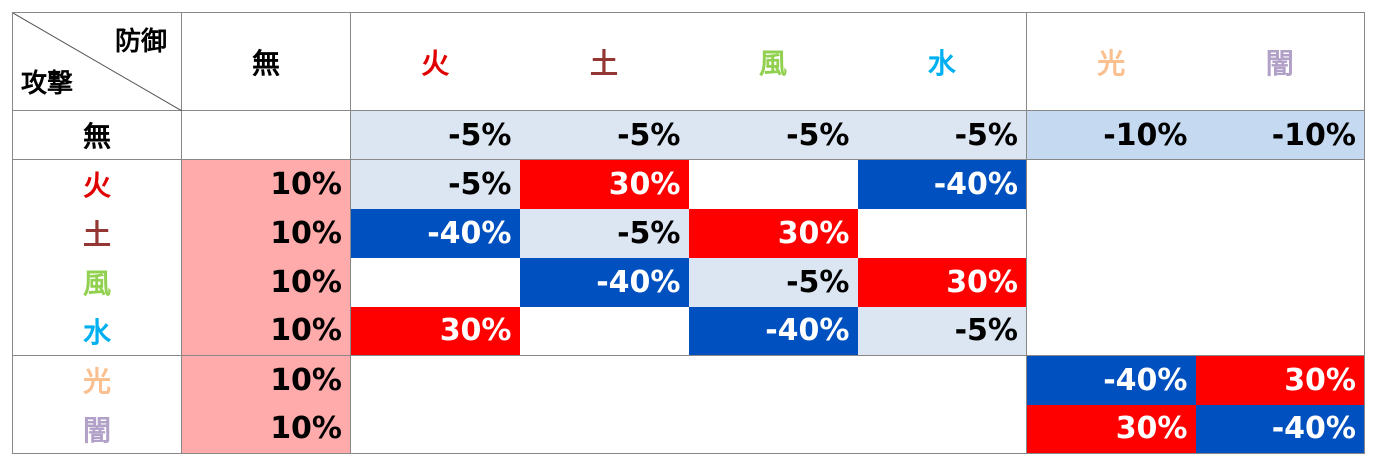  I want to click on column-header: 光, so click(1111, 61).